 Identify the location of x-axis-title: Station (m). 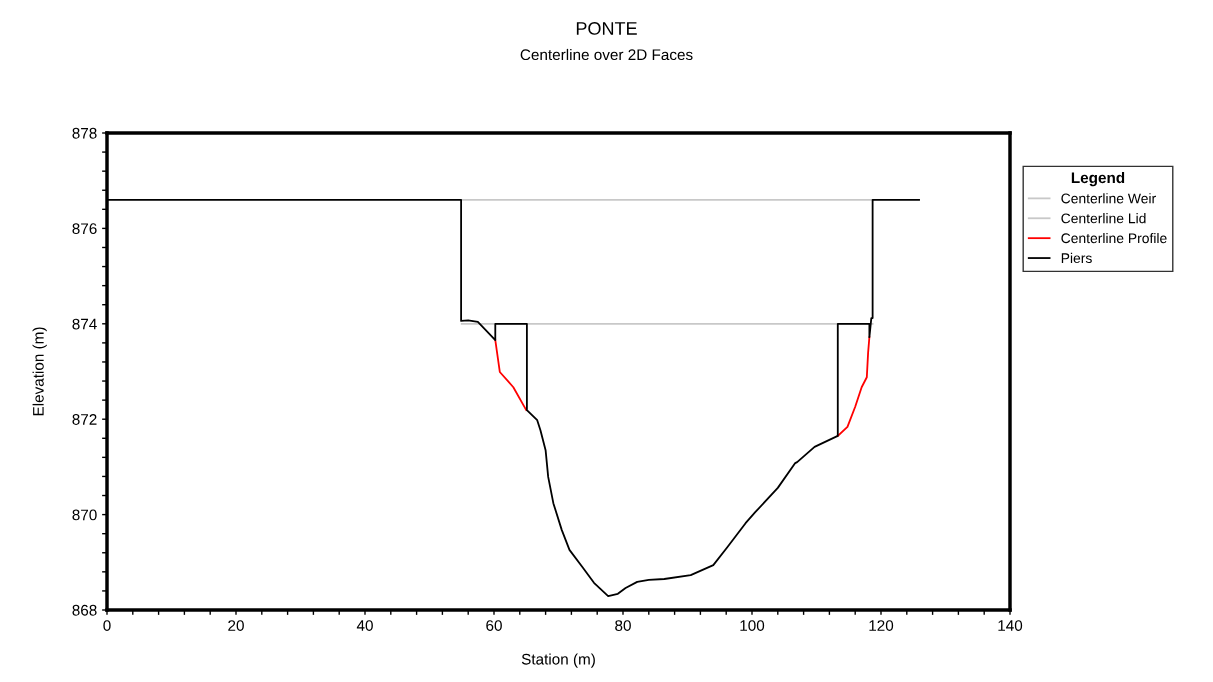
(558, 660).